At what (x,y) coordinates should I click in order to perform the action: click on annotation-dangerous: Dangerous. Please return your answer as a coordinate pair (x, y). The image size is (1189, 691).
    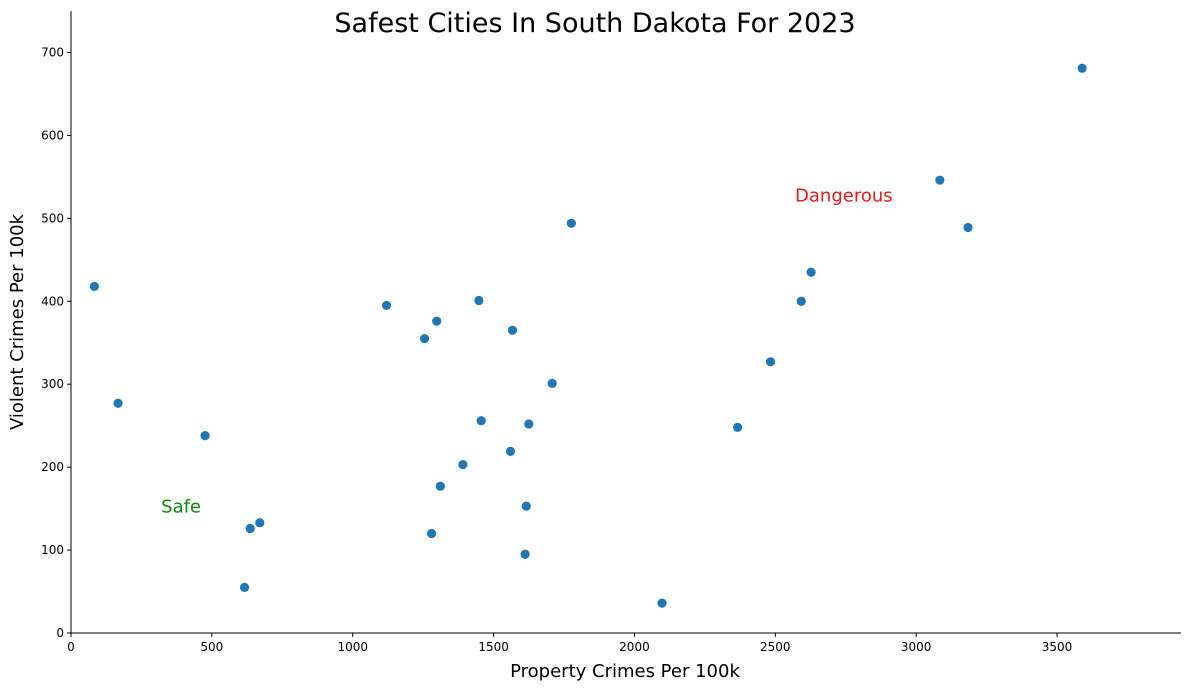
    Looking at the image, I should click on (844, 196).